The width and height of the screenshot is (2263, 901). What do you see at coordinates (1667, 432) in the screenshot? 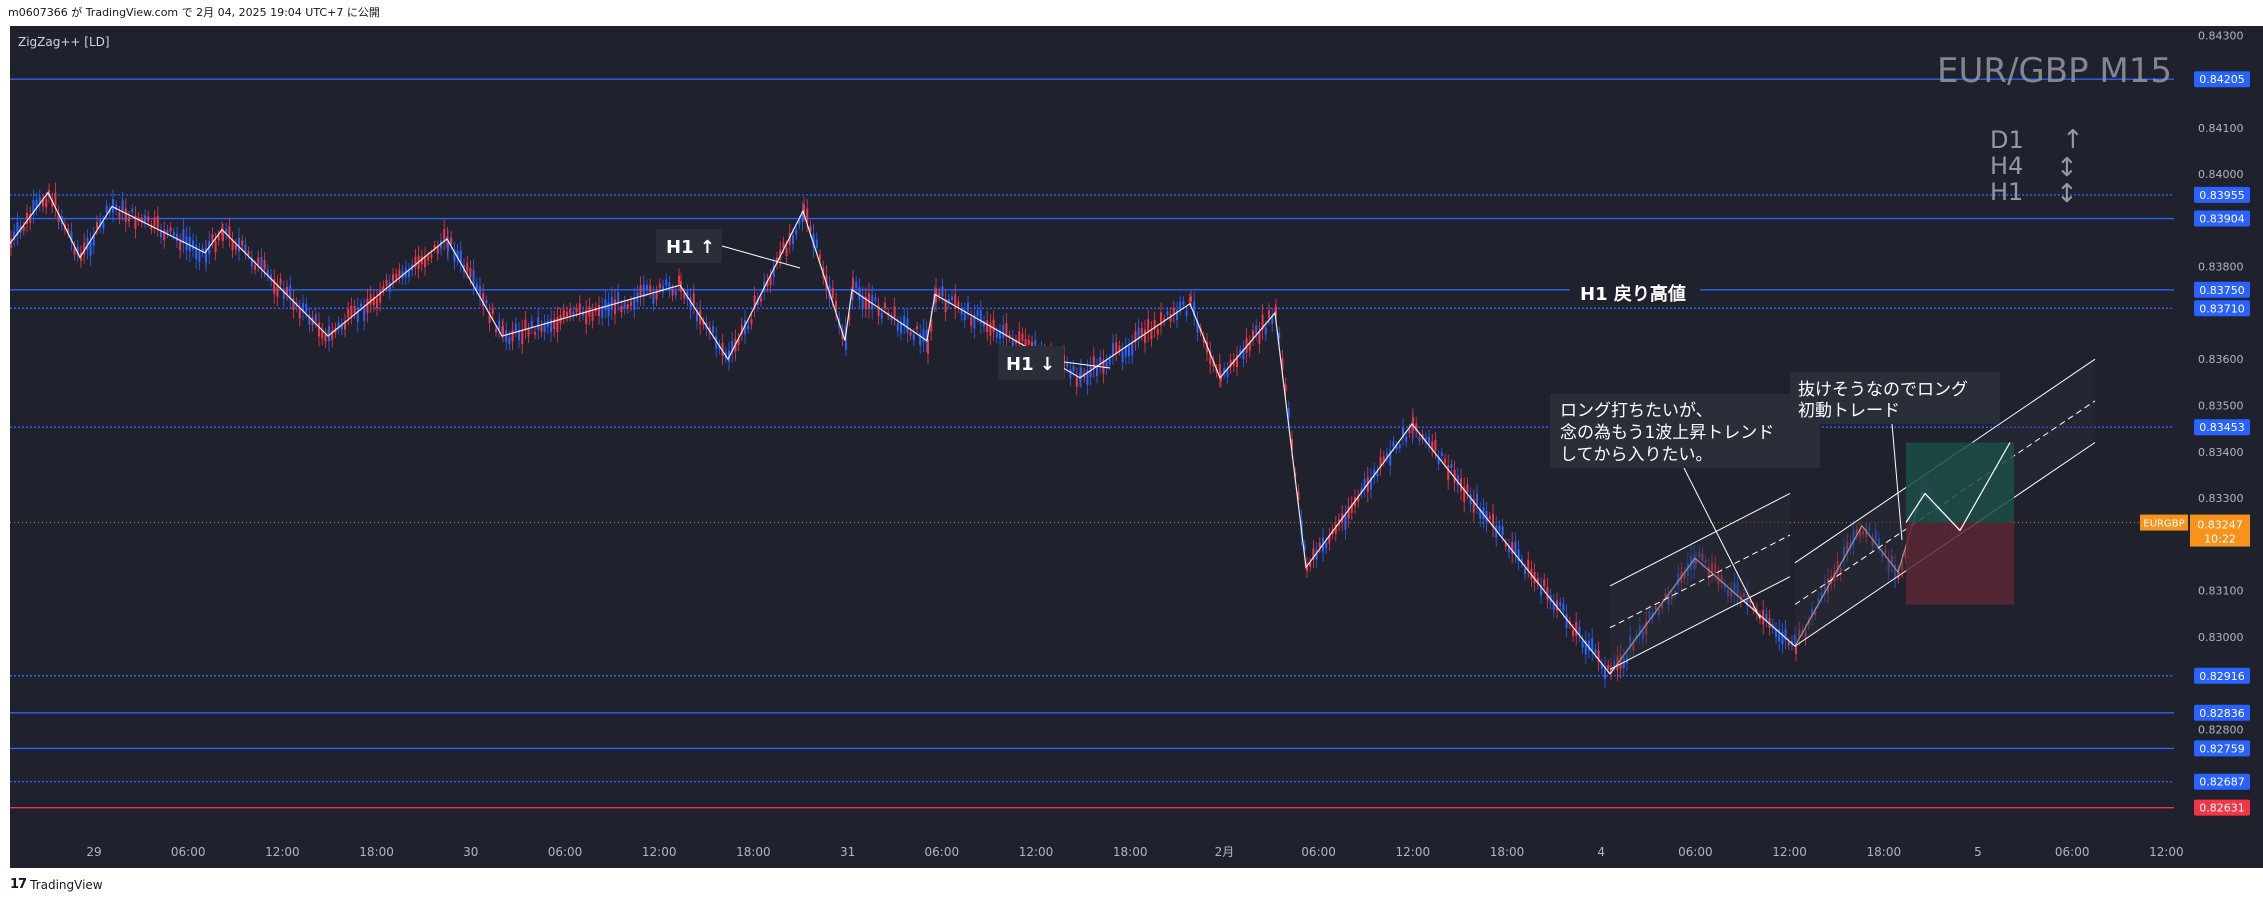
I see `annotation-long-note-line-2: 念の為もう1波上昇トレンド` at bounding box center [1667, 432].